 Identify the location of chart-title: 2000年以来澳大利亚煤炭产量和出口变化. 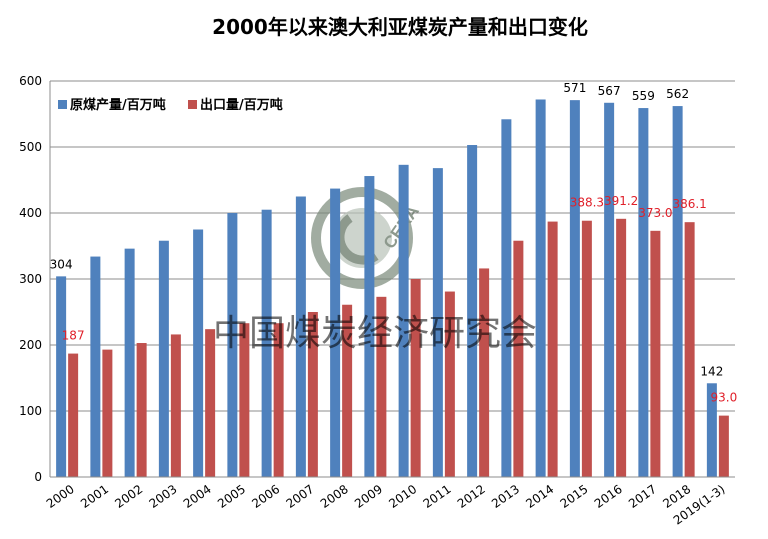
(400, 27).